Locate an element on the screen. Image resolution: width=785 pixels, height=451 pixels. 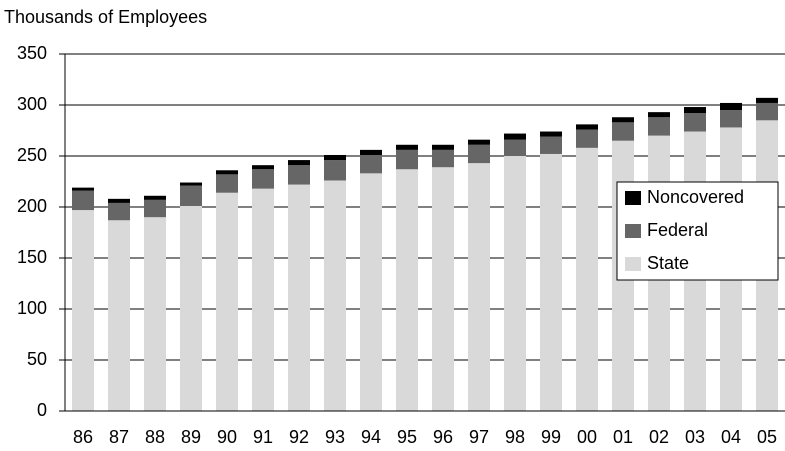
y-tick-label: 300 is located at coordinates (32, 104).